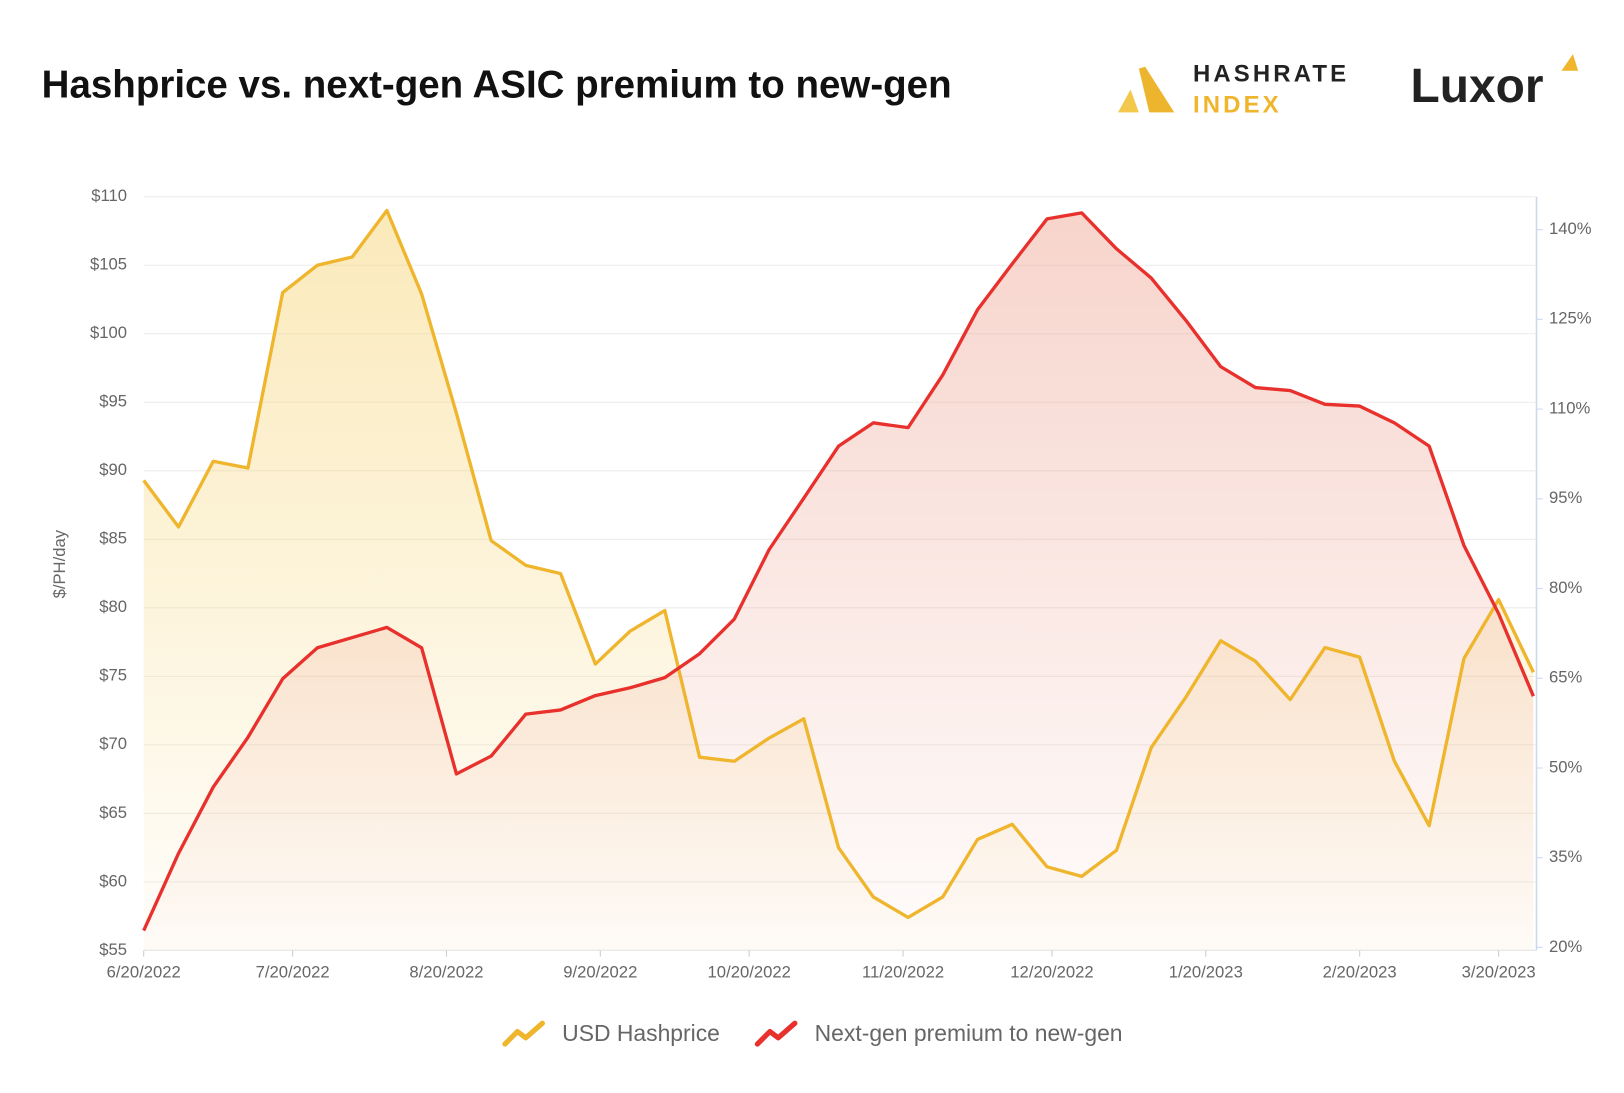 Image resolution: width=1624 pixels, height=1093 pixels. Describe the element at coordinates (113, 606) in the screenshot. I see `y-tick-label: $80` at that location.